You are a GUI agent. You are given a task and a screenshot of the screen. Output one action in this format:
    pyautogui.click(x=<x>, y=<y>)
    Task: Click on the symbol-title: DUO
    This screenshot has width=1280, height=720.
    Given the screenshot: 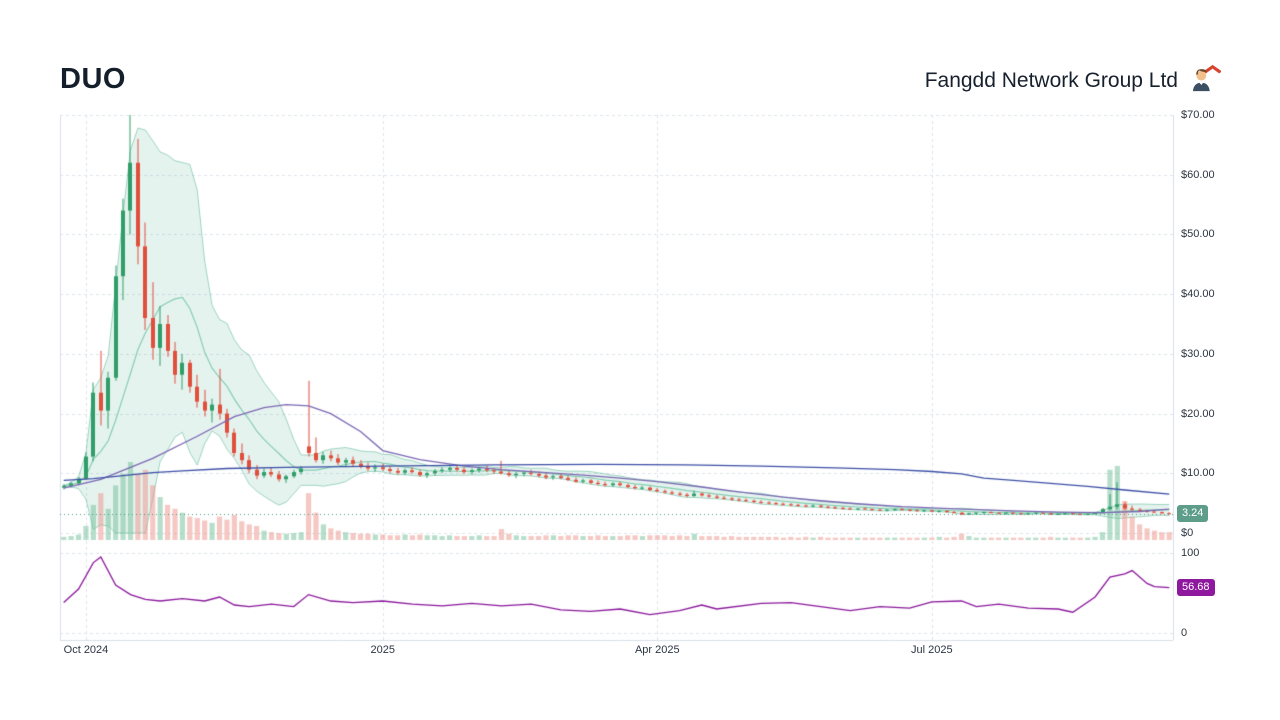 What is the action you would take?
    pyautogui.click(x=93, y=79)
    